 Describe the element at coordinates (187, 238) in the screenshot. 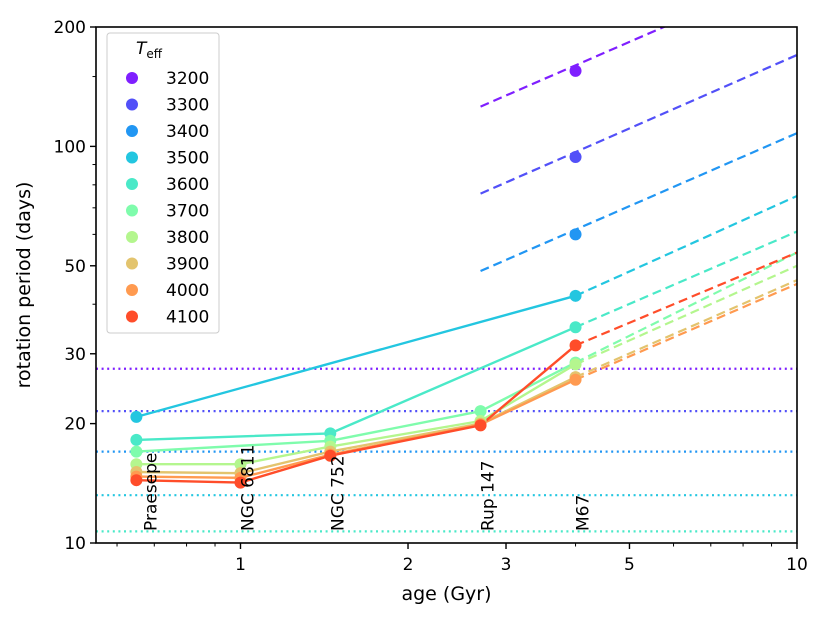

I see `legend-label-3800: 3800` at that location.